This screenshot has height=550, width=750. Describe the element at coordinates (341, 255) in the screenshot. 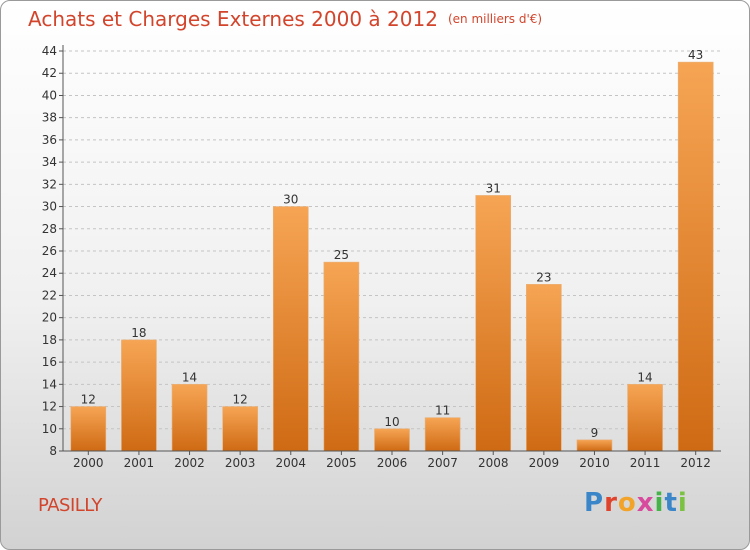

I see `value-label: 25` at that location.